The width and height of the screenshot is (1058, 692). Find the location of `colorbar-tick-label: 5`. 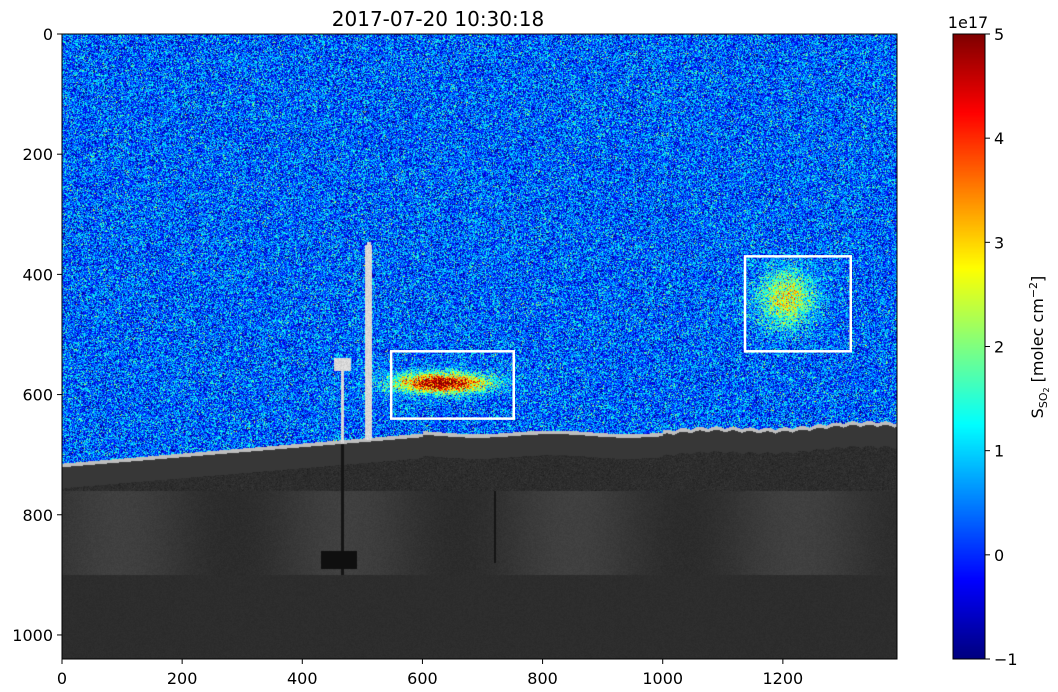

colorbar-tick-label: 5 is located at coordinates (999, 34).